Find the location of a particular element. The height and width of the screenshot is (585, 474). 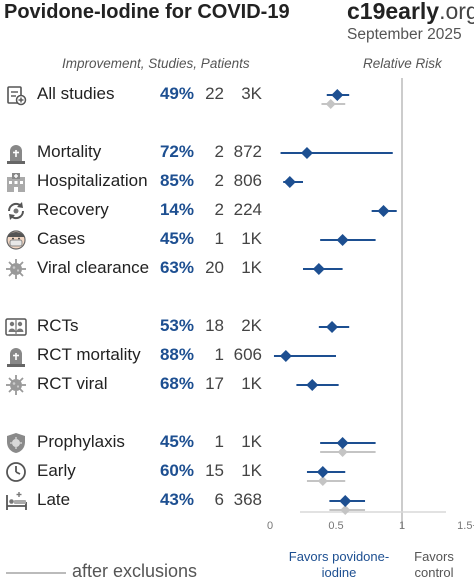

relative-risk-header: Relative Risk is located at coordinates (402, 63).